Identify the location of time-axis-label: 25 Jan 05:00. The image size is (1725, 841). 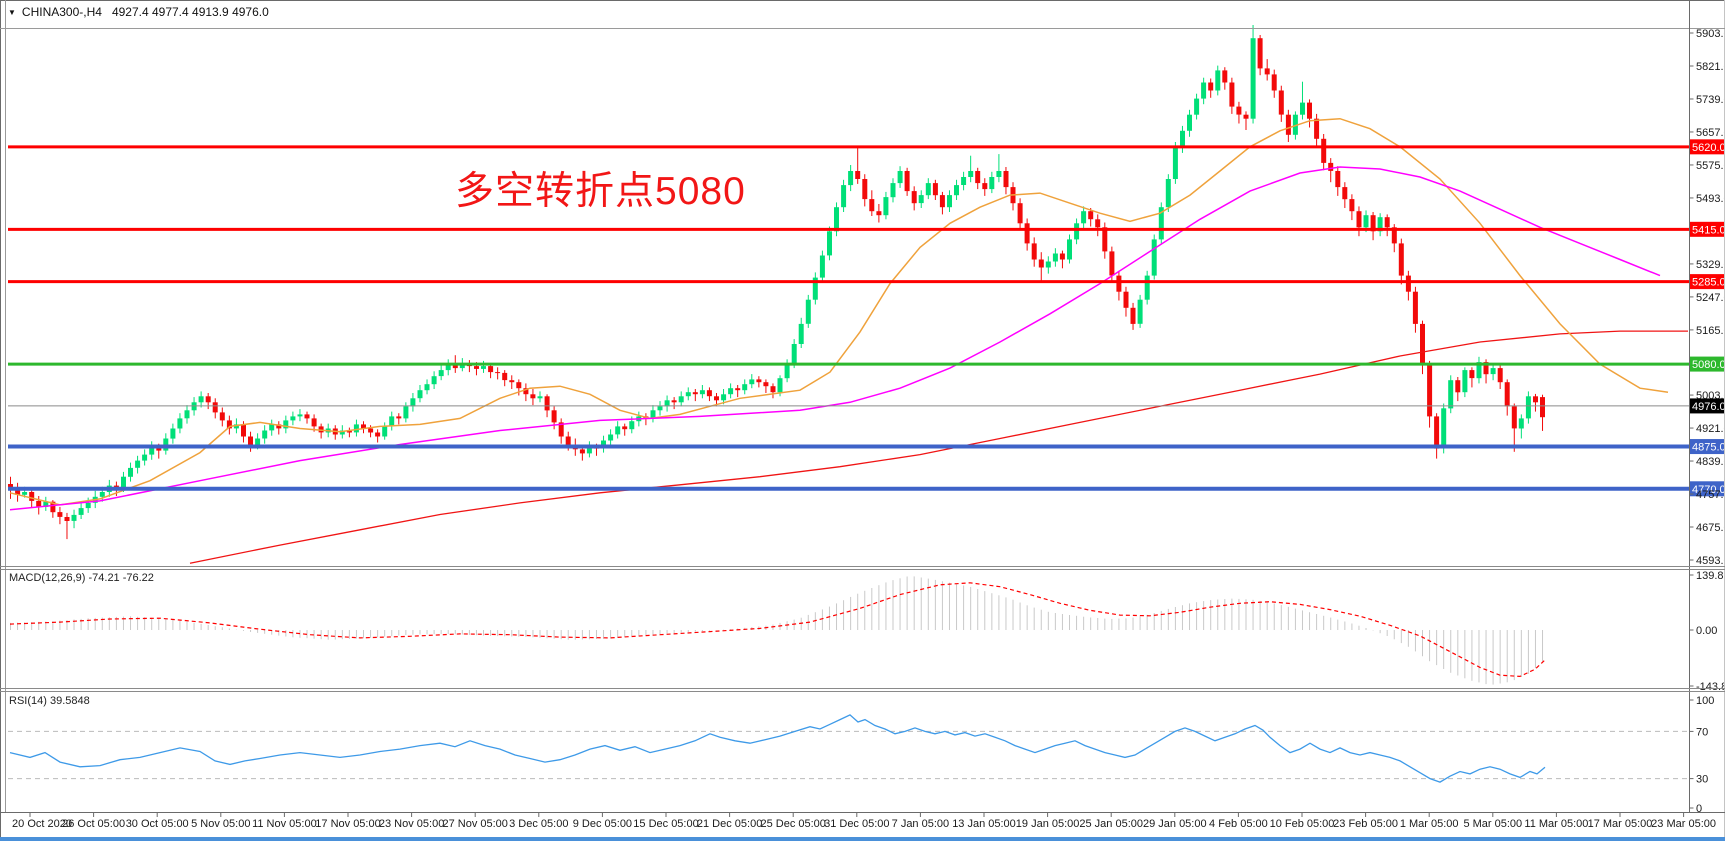
(1111, 824).